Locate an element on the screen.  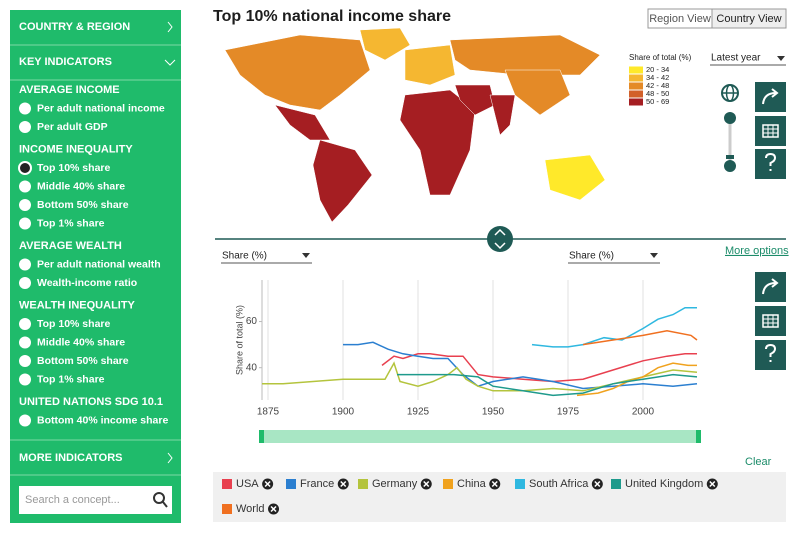
button-icons is located at coordinates (770, 225).